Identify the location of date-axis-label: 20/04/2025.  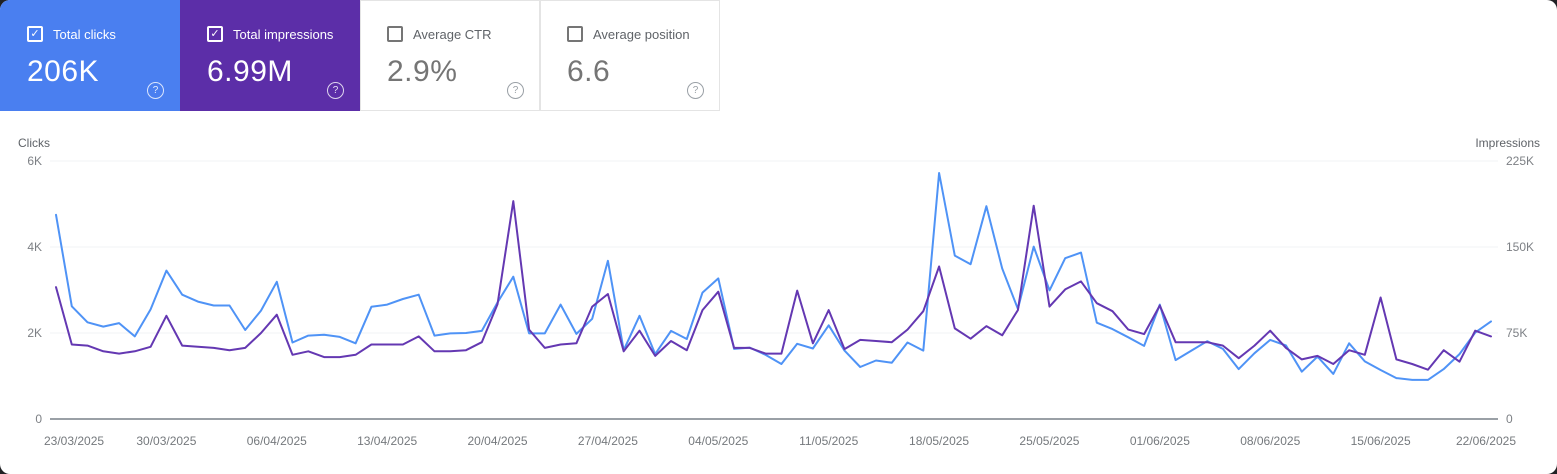
(497, 441).